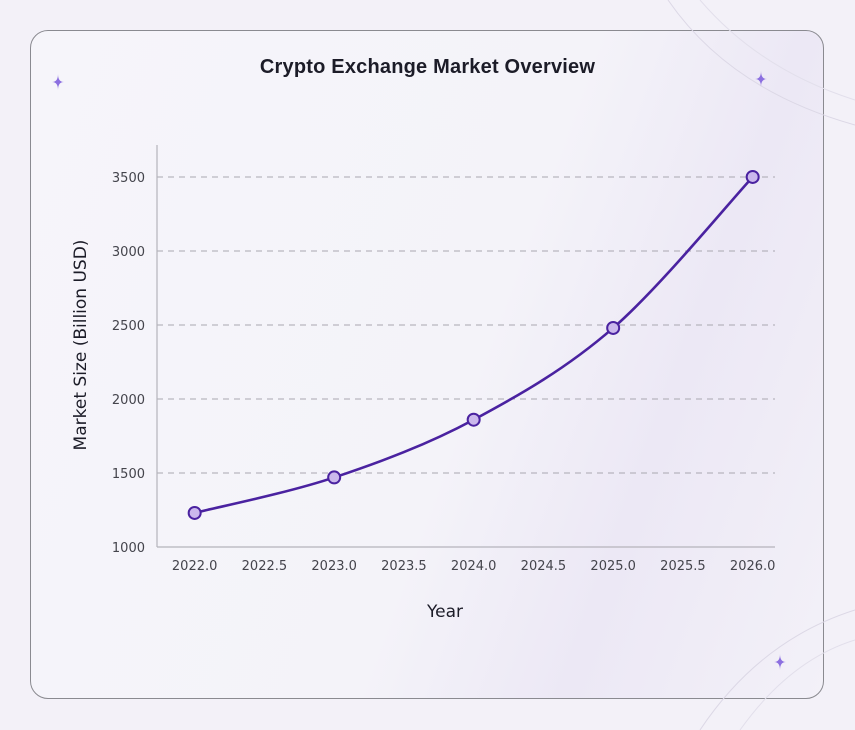 The width and height of the screenshot is (855, 730). Describe the element at coordinates (613, 566) in the screenshot. I see `x-tick-label: 2025.0` at that location.